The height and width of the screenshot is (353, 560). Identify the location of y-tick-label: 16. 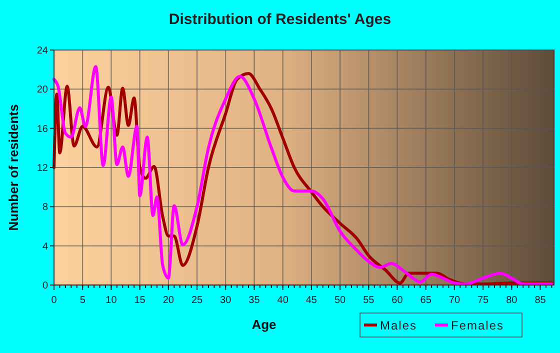
(42, 129).